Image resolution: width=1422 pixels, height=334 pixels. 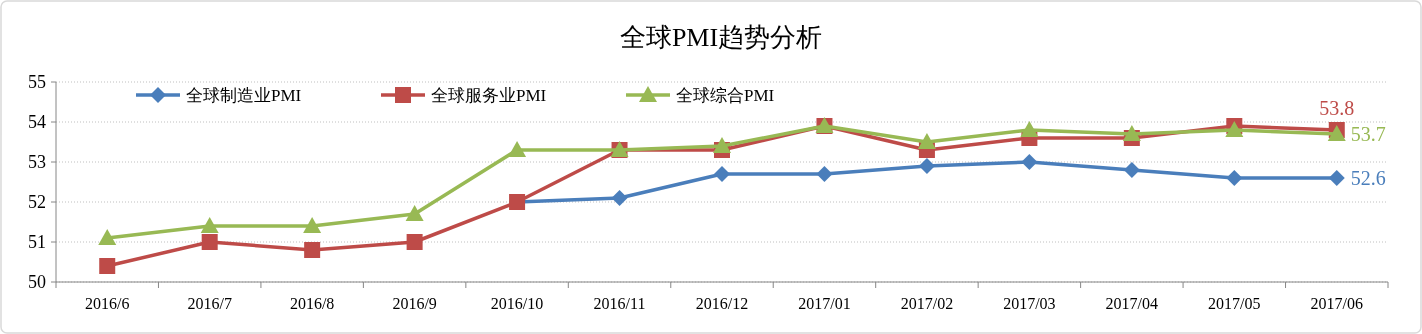 What do you see at coordinates (107, 303) in the screenshot?
I see `x-tick-label: 2016/6` at bounding box center [107, 303].